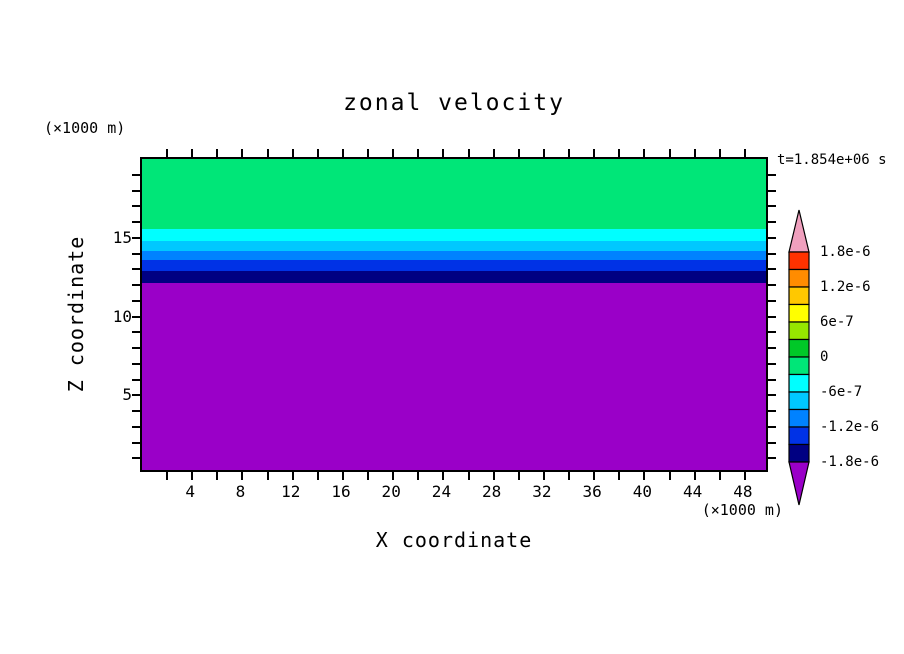 The width and height of the screenshot is (904, 654). I want to click on colorbar-tick-label: 0, so click(824, 357).